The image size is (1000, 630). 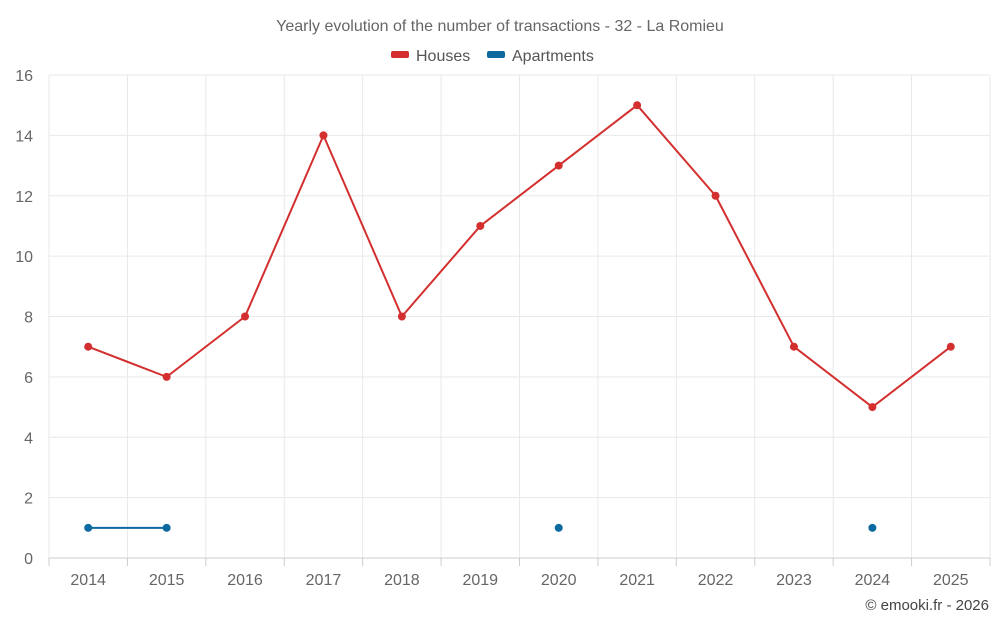 I want to click on x-tick-label: 2021, so click(x=637, y=580).